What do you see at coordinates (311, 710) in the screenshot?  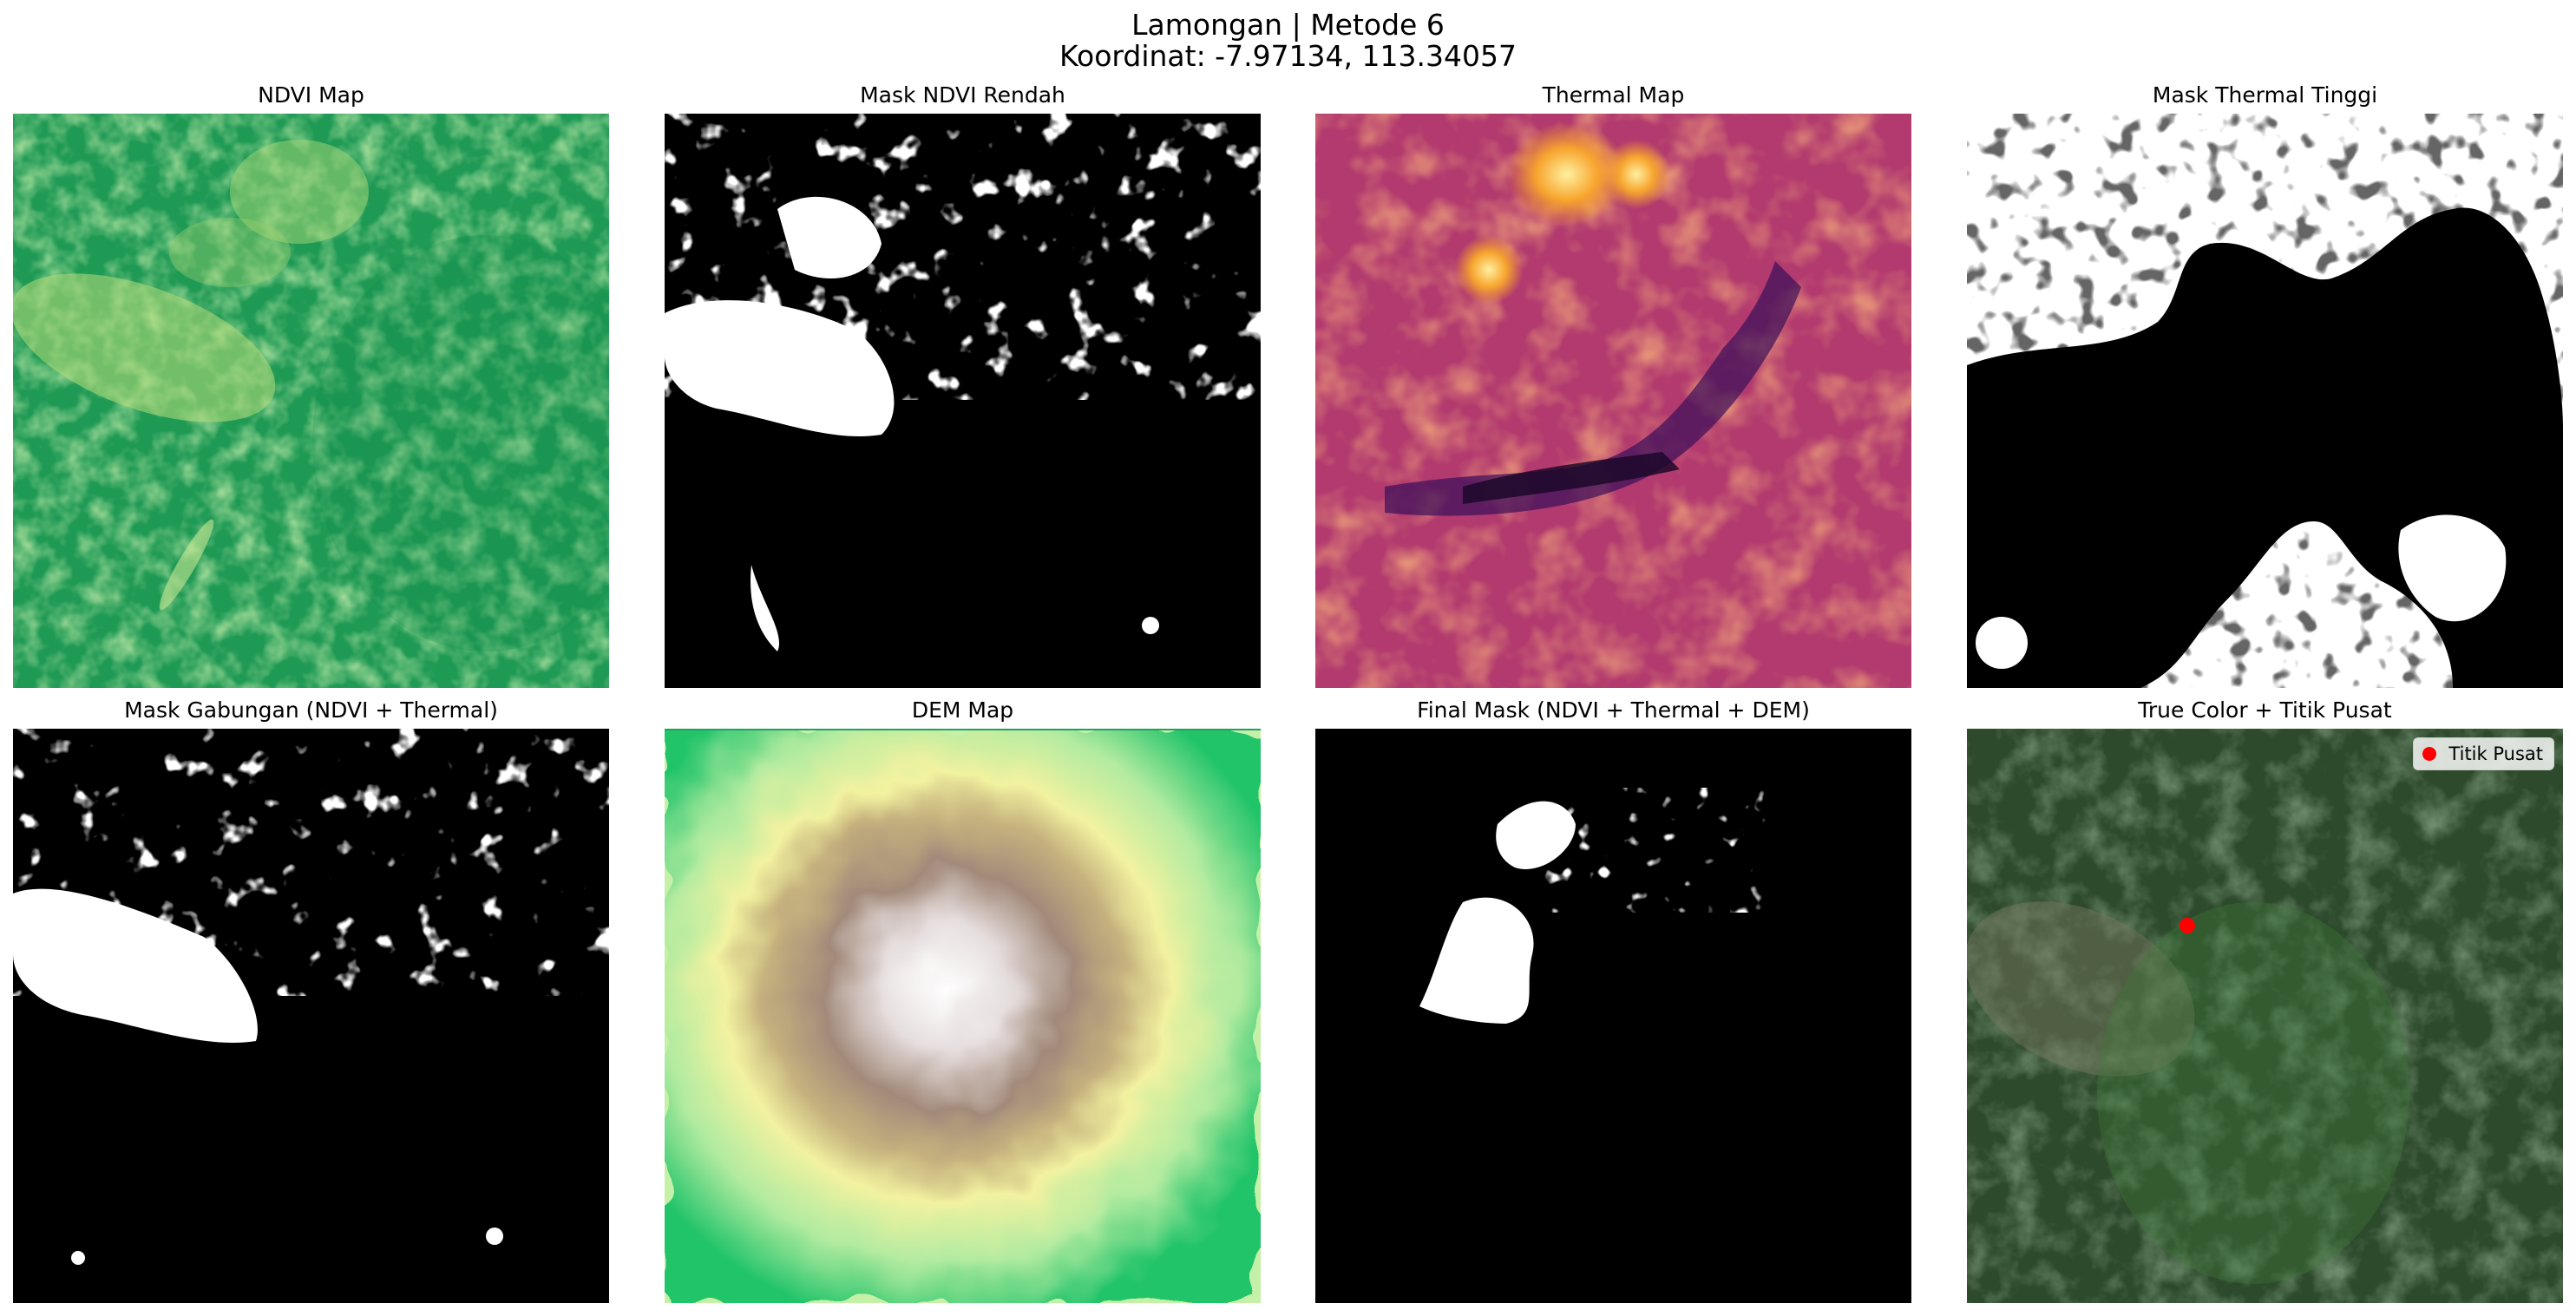 I see `mask-gabungan-title: Mask Gabungan (NDVI + Thermal)` at bounding box center [311, 710].